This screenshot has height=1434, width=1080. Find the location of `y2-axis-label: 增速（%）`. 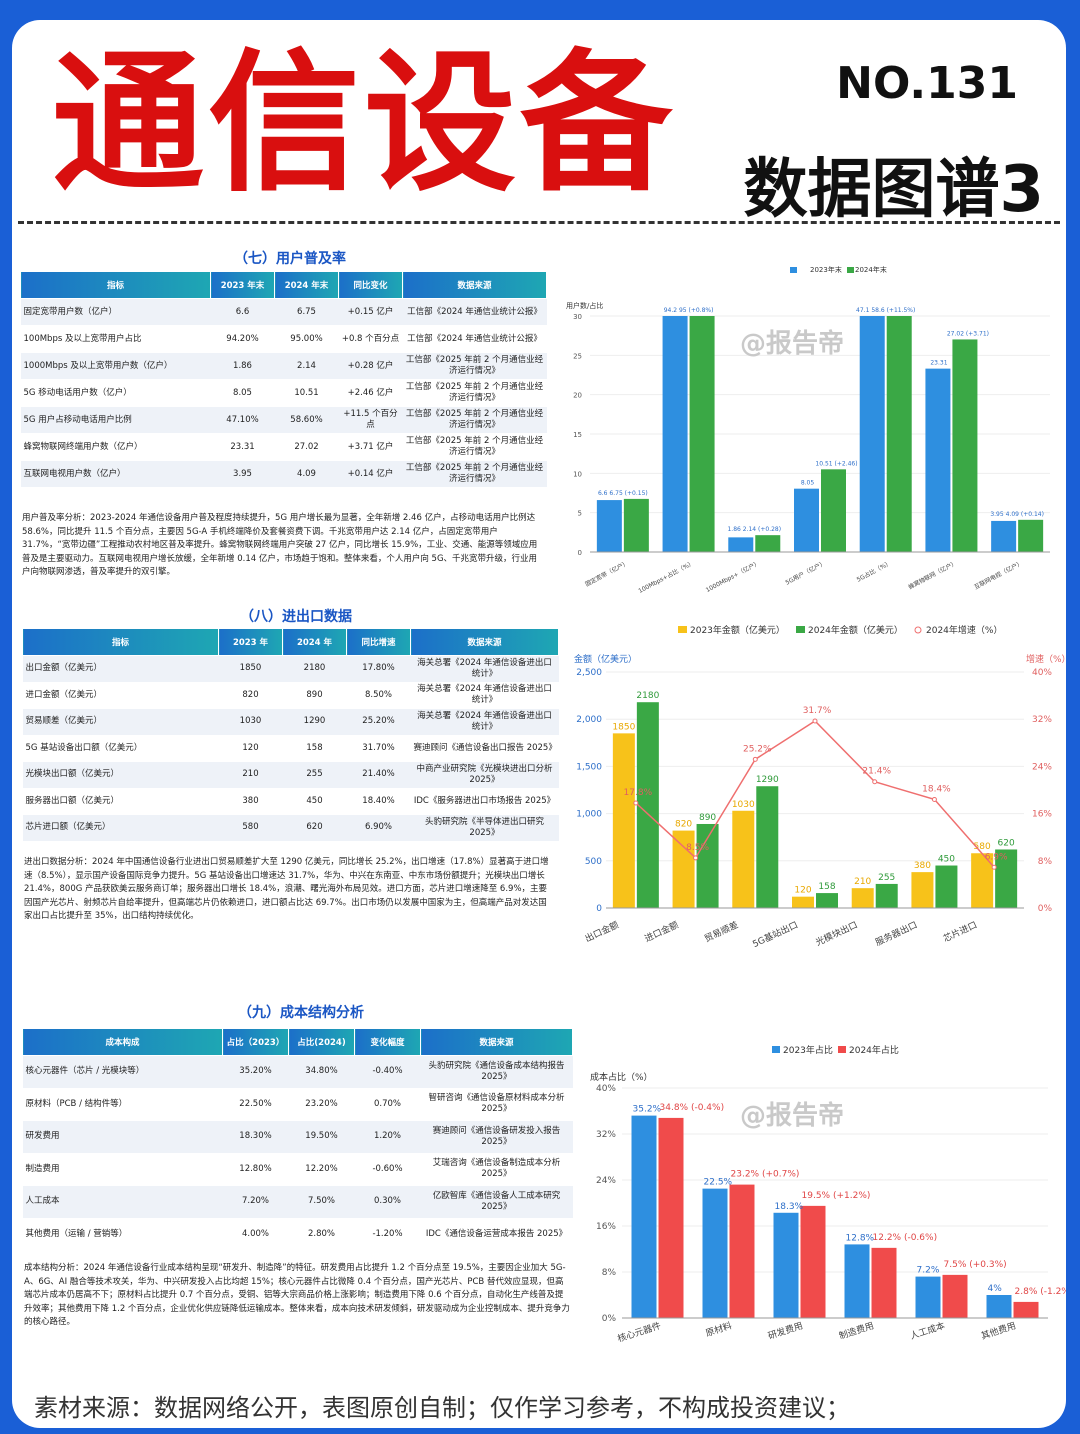

y2-axis-label: 增速（%） is located at coordinates (1046, 659).